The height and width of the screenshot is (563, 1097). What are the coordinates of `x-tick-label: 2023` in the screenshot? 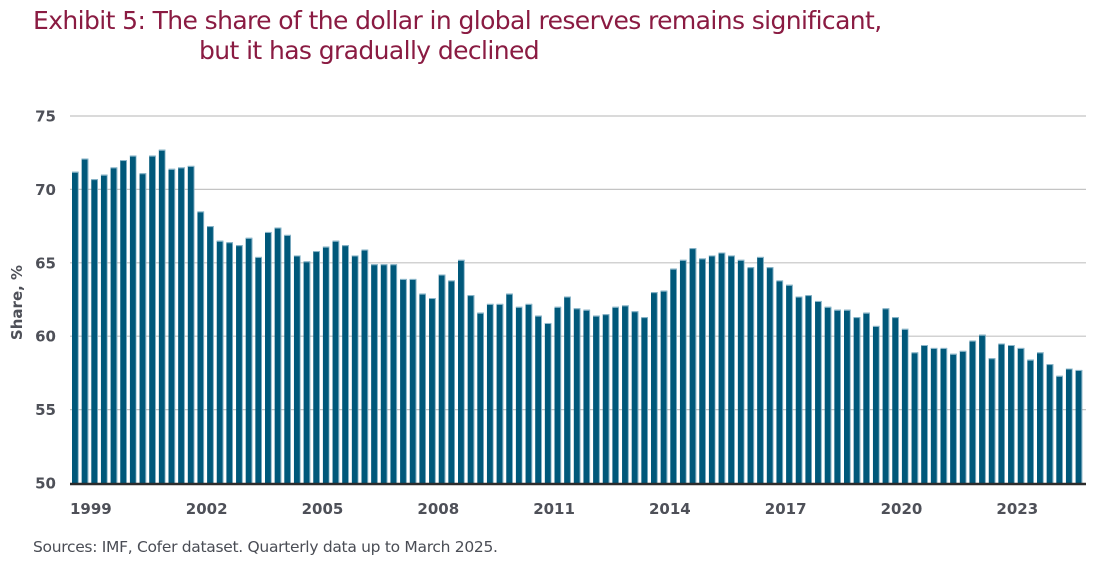 It's located at (1017, 509).